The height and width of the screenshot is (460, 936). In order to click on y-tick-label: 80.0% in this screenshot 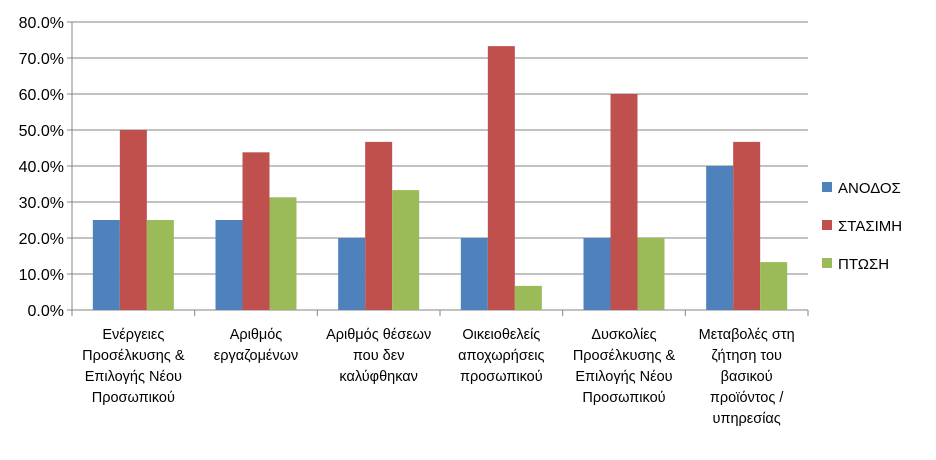, I will do `click(41, 23)`.